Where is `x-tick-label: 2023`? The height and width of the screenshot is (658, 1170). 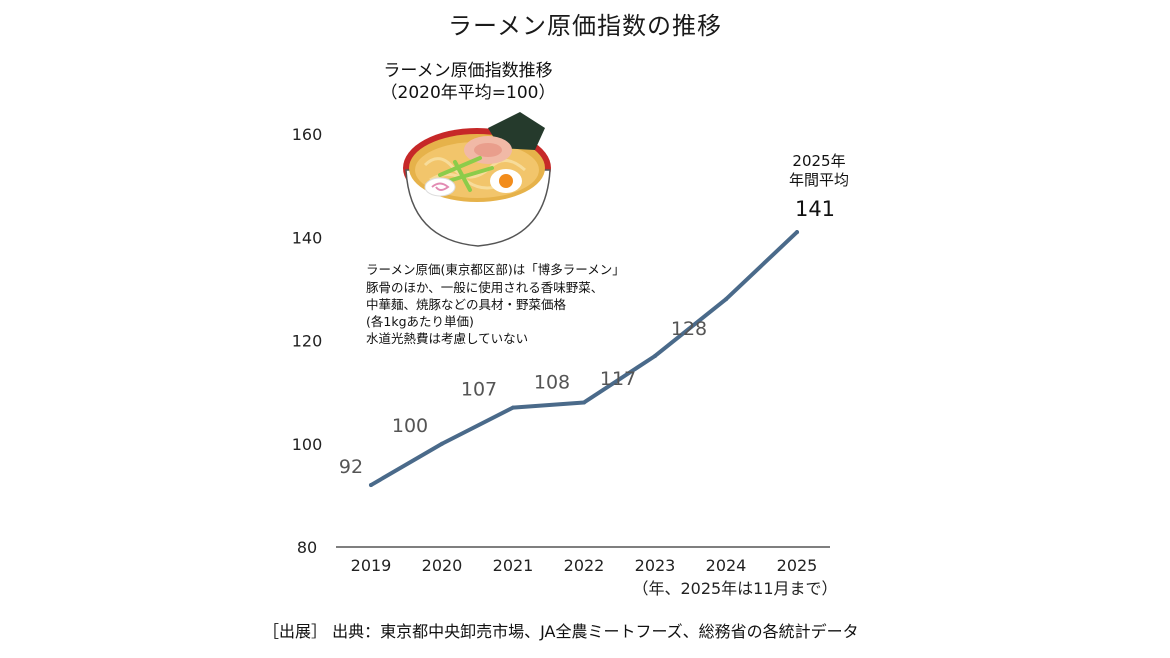 x-tick-label: 2023 is located at coordinates (655, 565).